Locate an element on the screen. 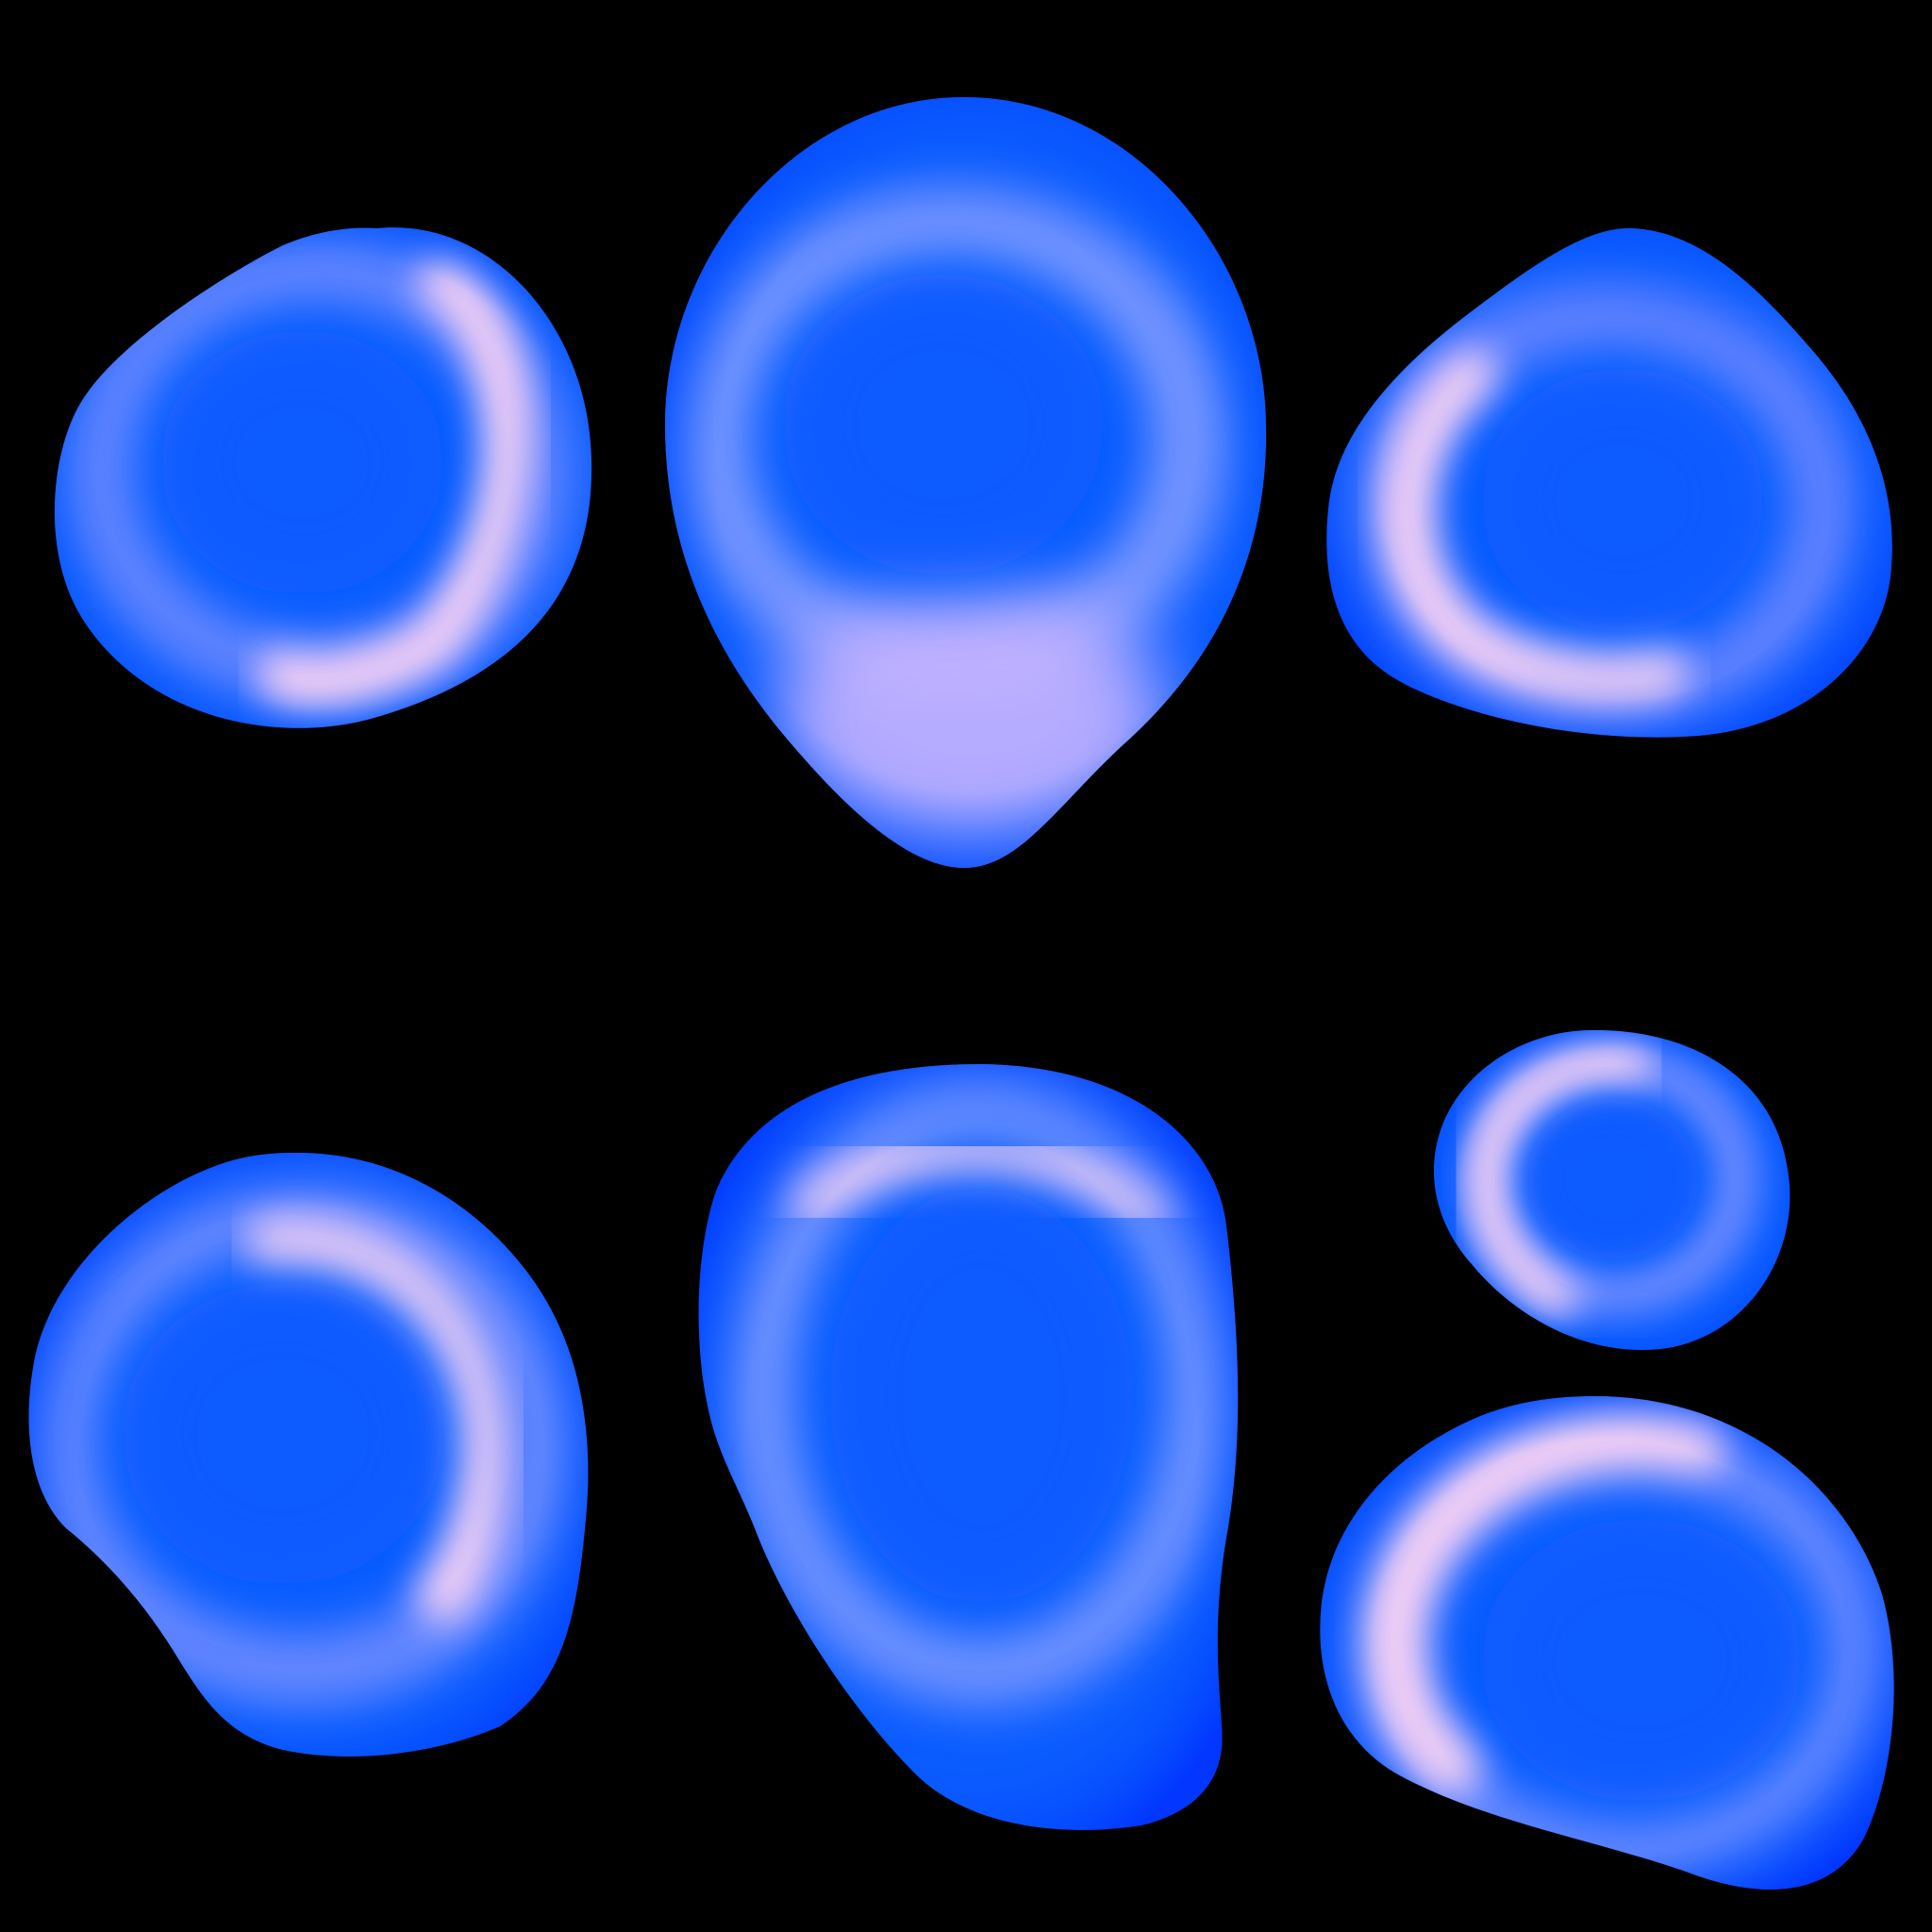 This screenshot has height=1932, width=1932. blob-bottom-right-small is located at coordinates (1612, 1189).